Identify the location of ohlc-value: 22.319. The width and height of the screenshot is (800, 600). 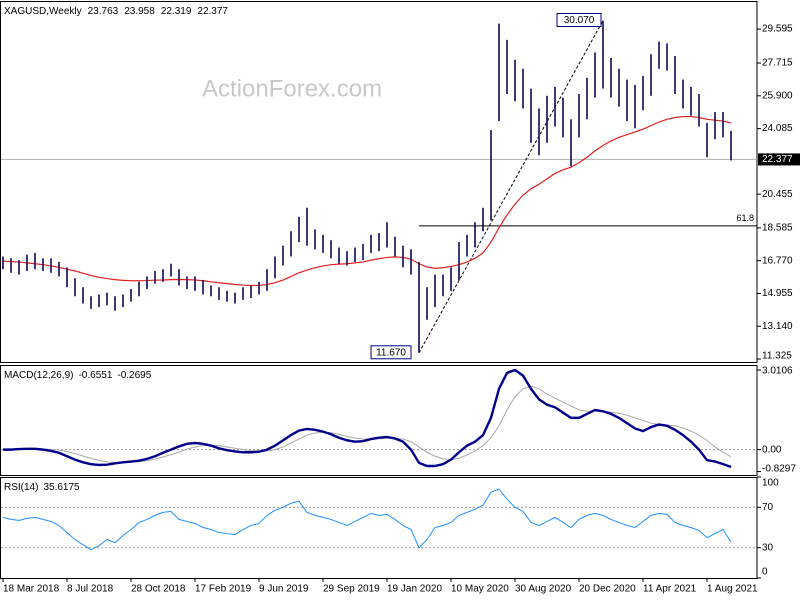
(176, 11).